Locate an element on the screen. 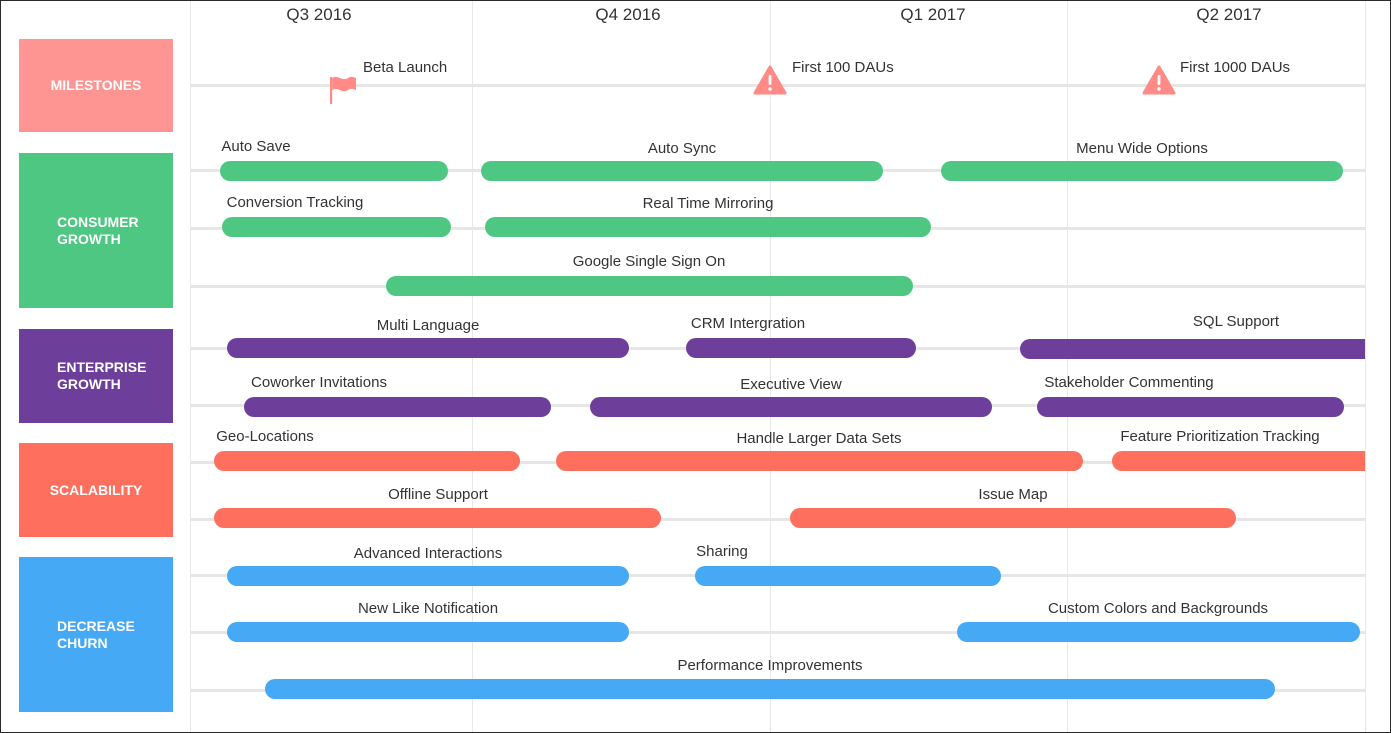  task-label: Handle Larger Data Sets is located at coordinates (819, 438).